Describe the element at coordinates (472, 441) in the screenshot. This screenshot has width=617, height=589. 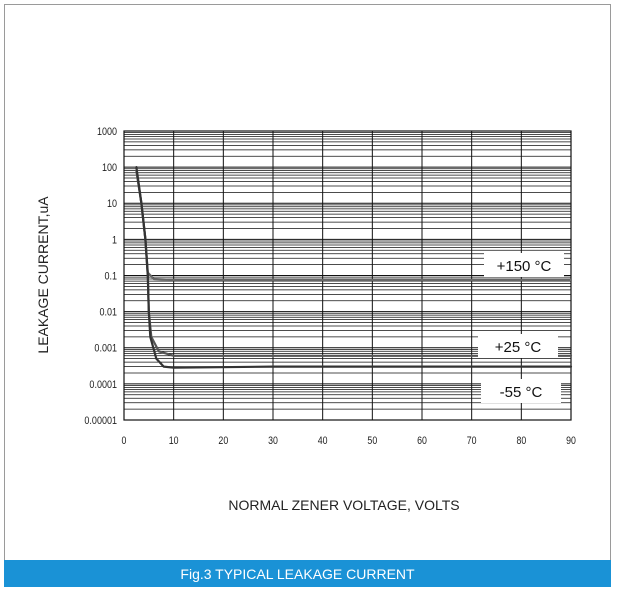
I see `x-tick-label: 70` at that location.